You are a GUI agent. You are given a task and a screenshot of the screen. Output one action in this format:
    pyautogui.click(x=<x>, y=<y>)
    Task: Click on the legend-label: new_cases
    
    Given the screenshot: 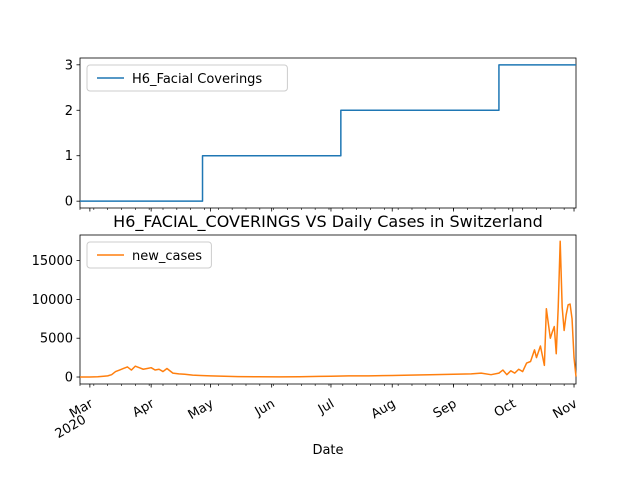 What is the action you would take?
    pyautogui.click(x=167, y=256)
    